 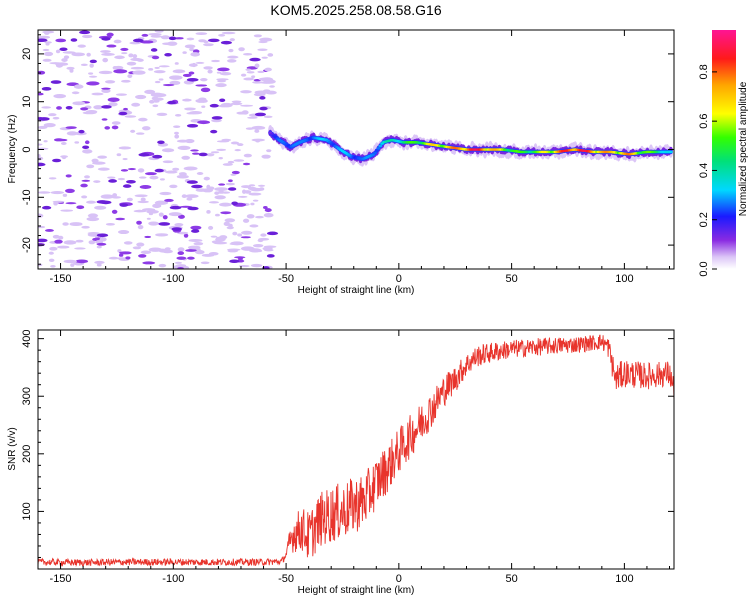 What do you see at coordinates (471, 145) in the screenshot?
I see `doppler-trace` at bounding box center [471, 145].